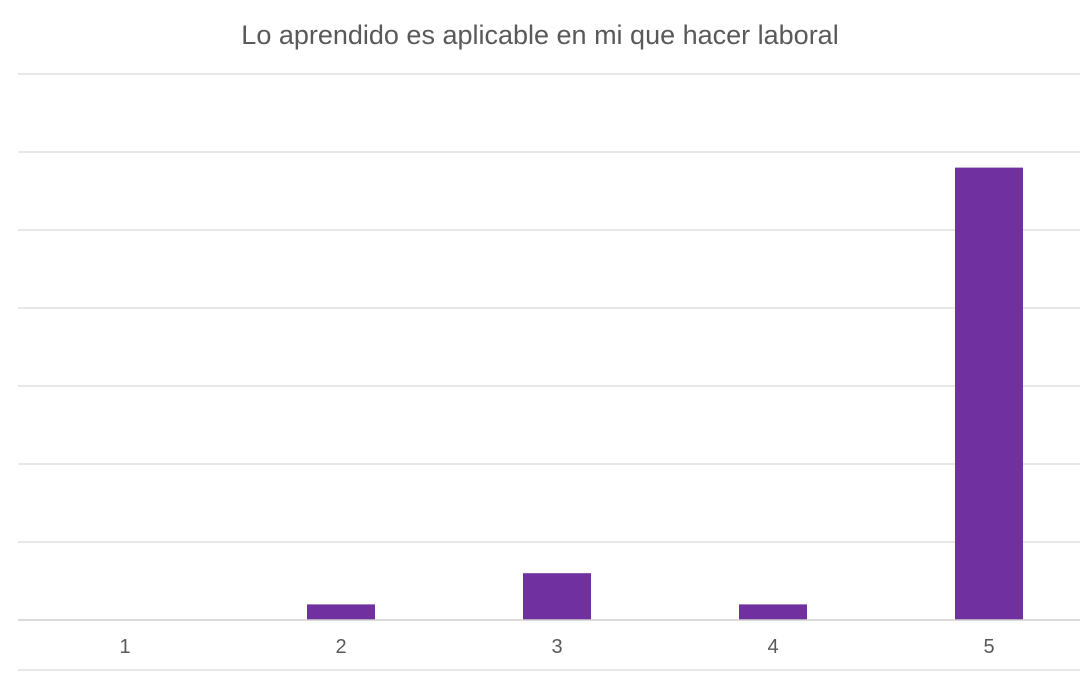  What do you see at coordinates (988, 647) in the screenshot?
I see `x-tick-label-5: 5` at bounding box center [988, 647].